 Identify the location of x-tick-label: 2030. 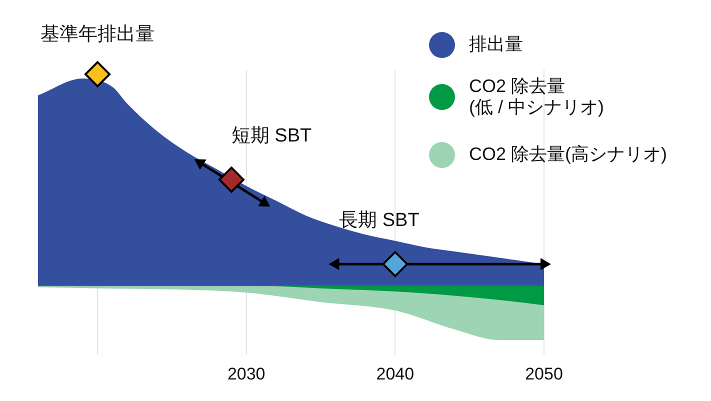
(246, 374).